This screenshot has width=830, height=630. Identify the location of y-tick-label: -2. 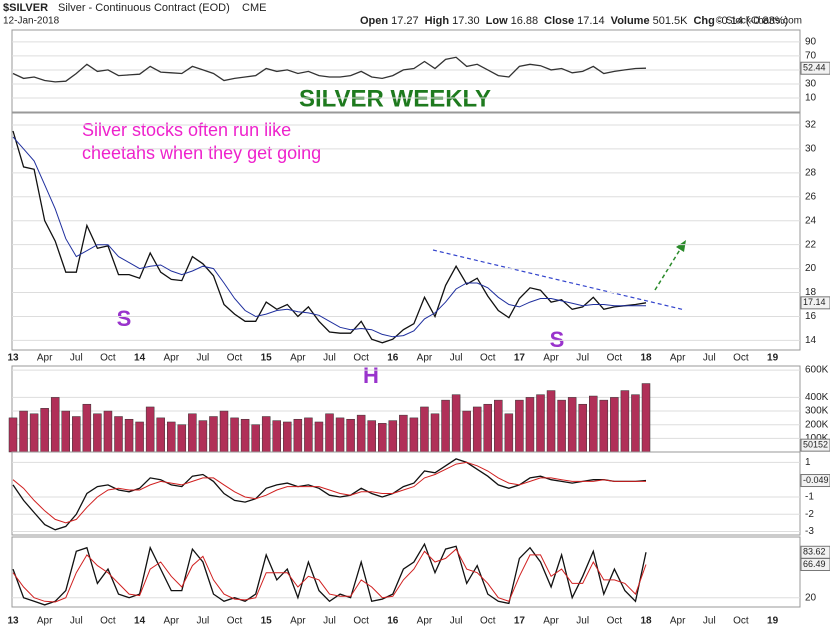
(809, 514).